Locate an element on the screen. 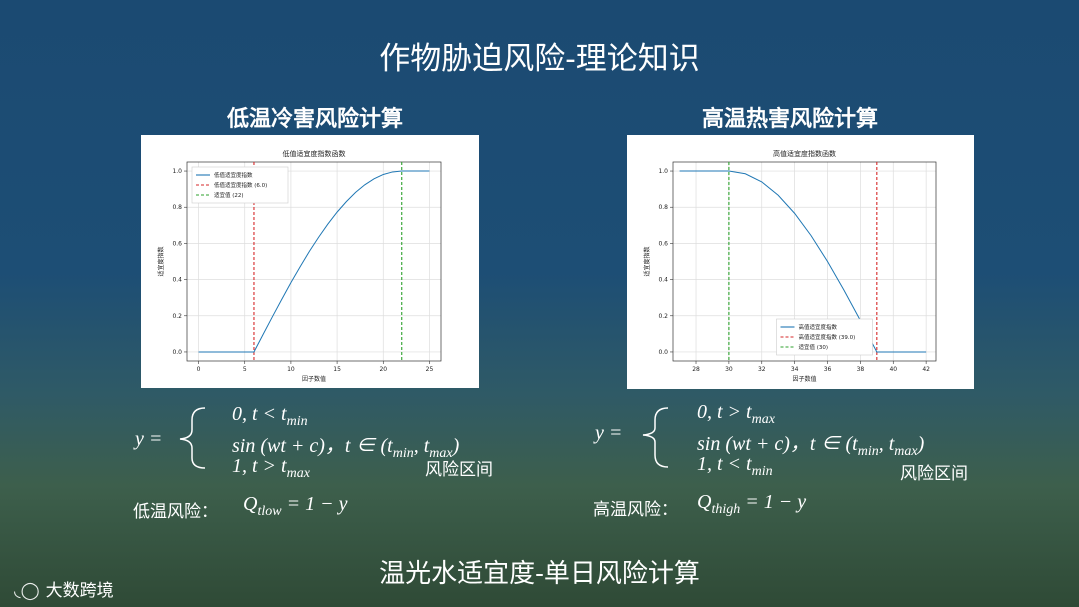 The image size is (1079, 607). x-tick-label: 20 is located at coordinates (383, 369).